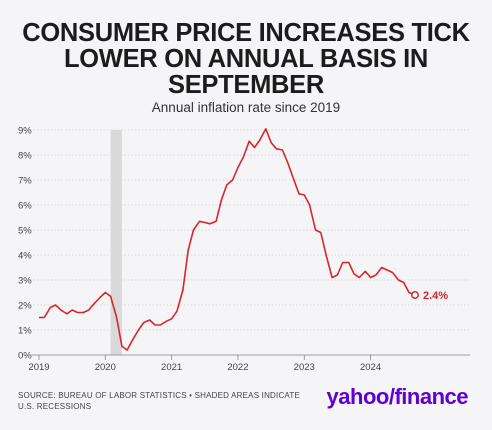 Image resolution: width=492 pixels, height=430 pixels. Describe the element at coordinates (25, 331) in the screenshot. I see `y-tick-label: 1%` at that location.